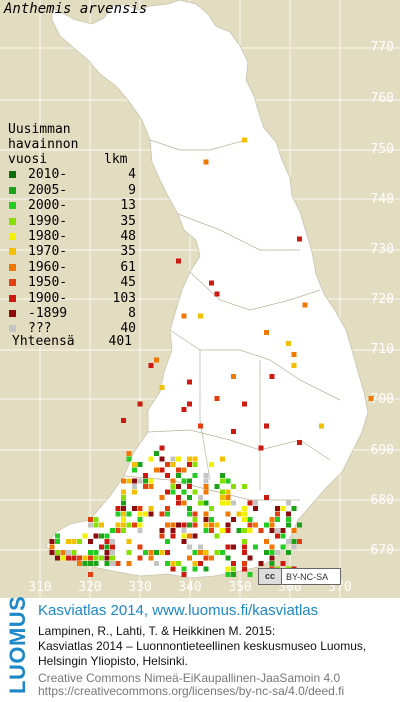  I want to click on license-badge: cc BY-NC-SA, so click(299, 576).